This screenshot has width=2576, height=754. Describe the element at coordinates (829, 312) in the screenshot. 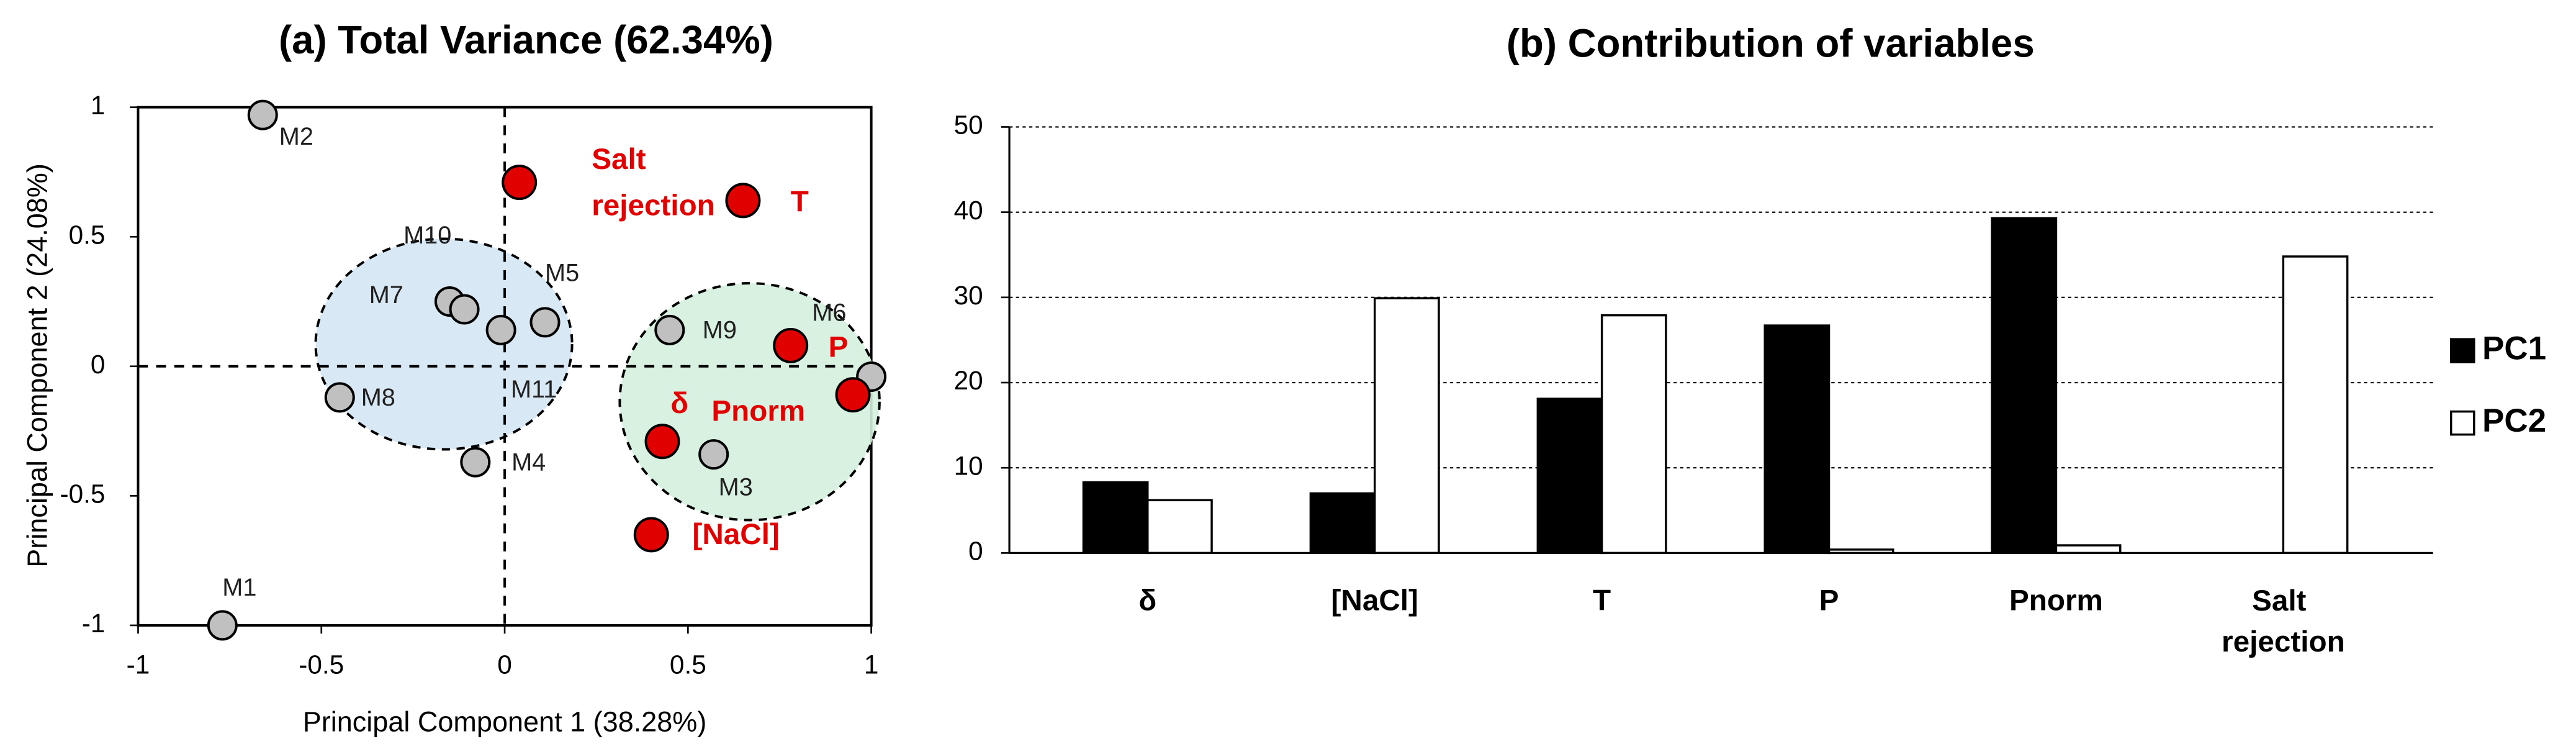

I see `point-label: M6` at that location.